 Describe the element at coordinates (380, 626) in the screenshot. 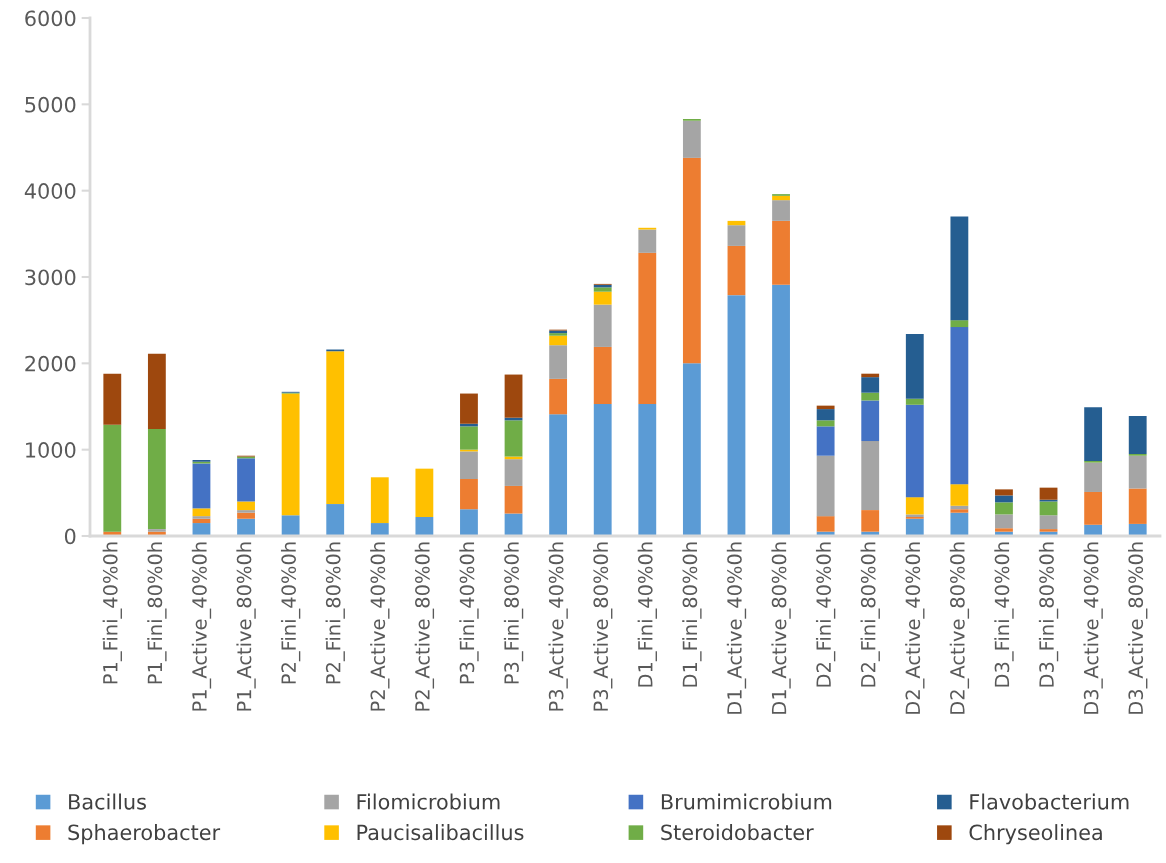

I see `x-tick-label: P2_Active_40%0h` at that location.